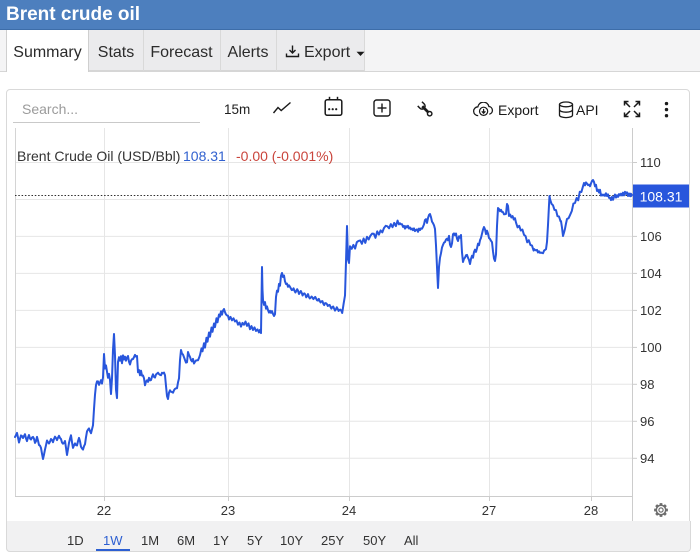 The height and width of the screenshot is (560, 700). I want to click on svg-text: -0.00 (-0.001%), so click(284, 156).